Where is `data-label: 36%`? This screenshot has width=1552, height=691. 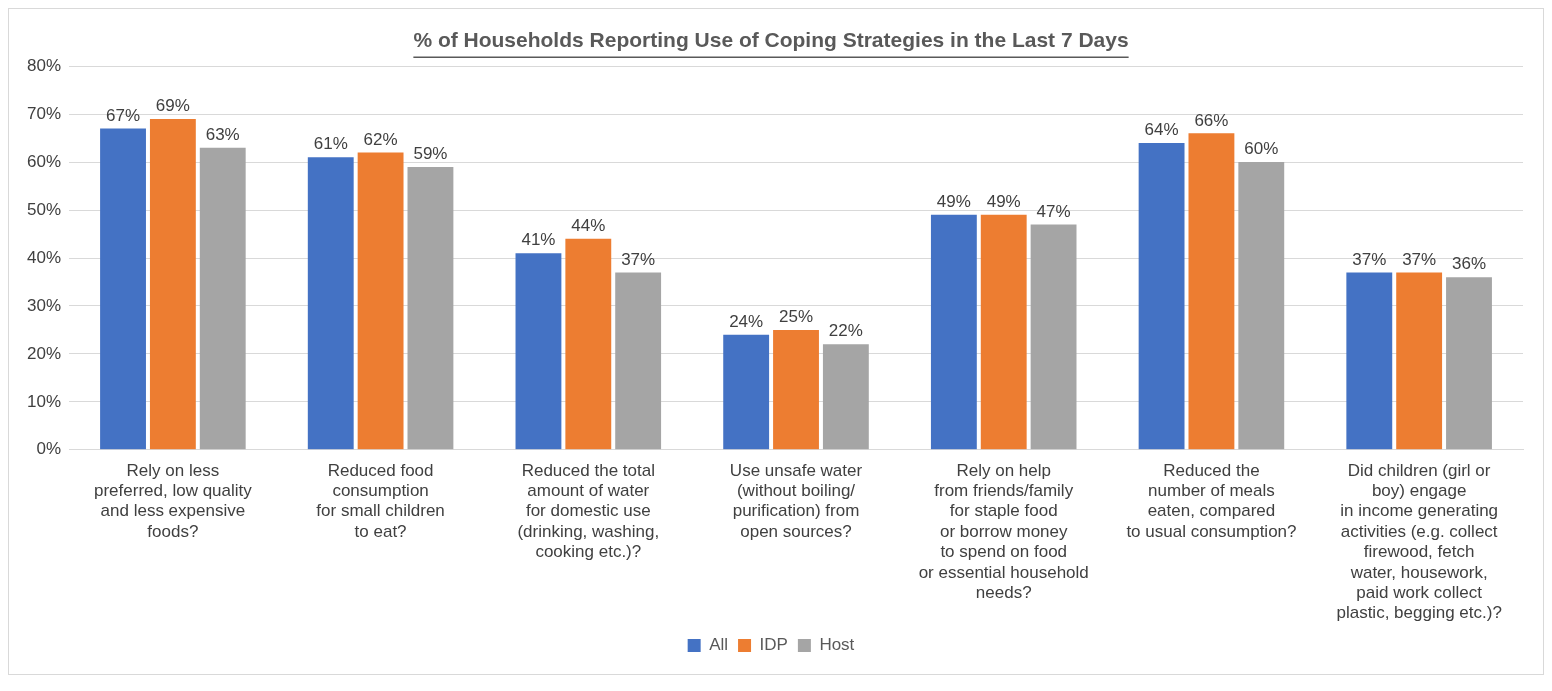 data-label: 36% is located at coordinates (1469, 264).